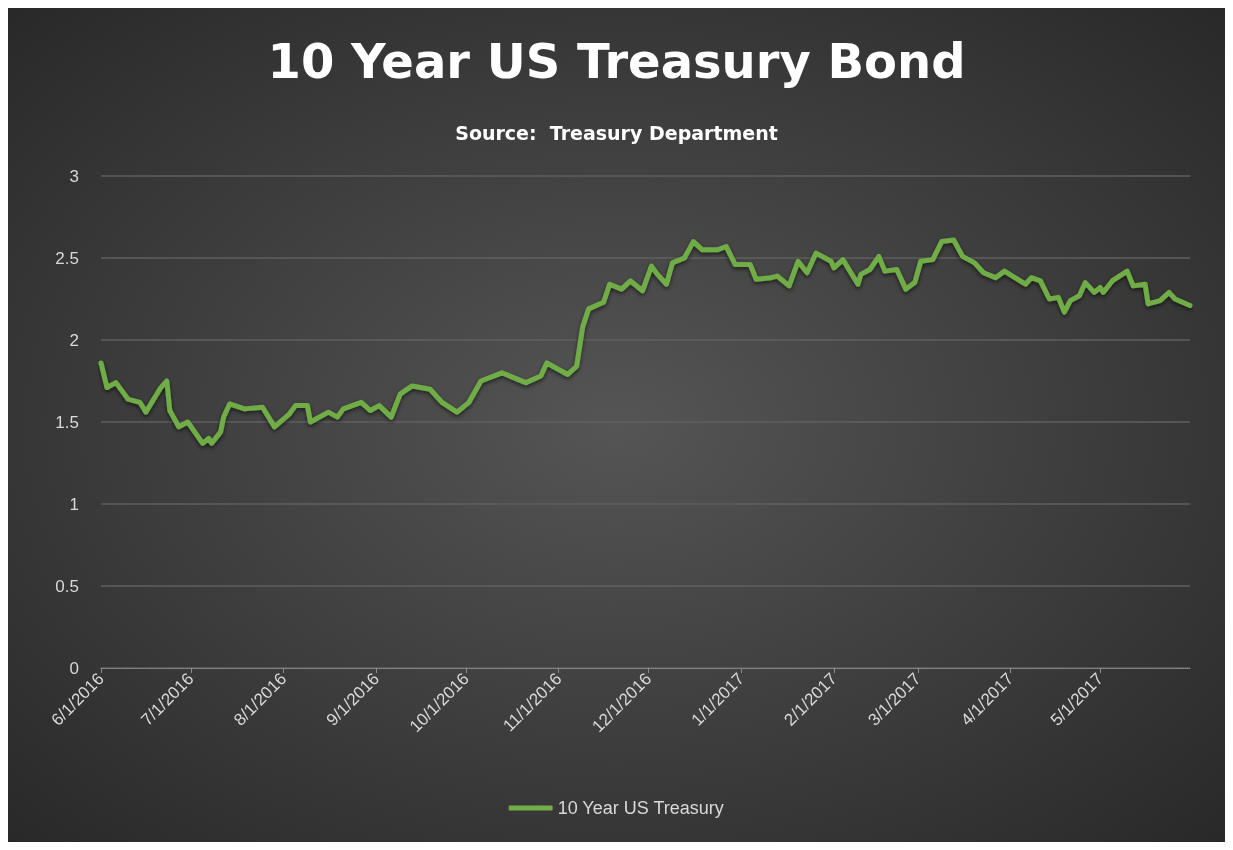  Describe the element at coordinates (67, 586) in the screenshot. I see `y-tick-label: 0.5` at that location.